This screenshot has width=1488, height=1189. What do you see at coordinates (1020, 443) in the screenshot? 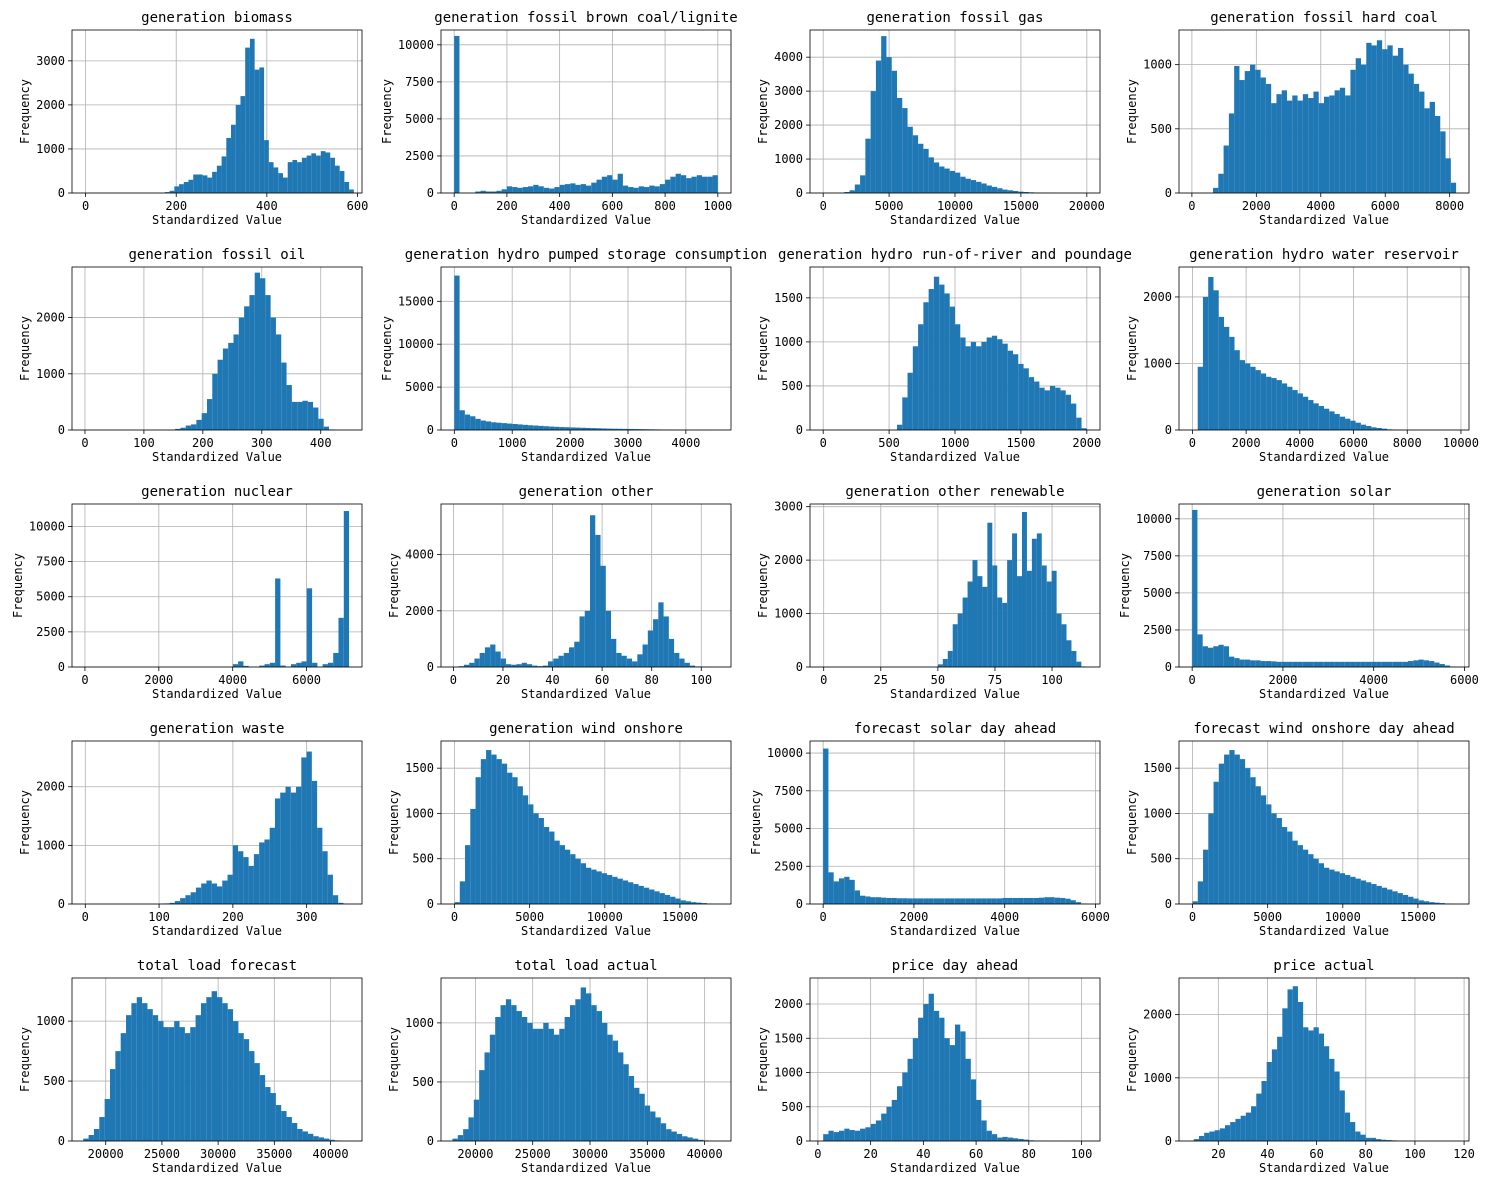
I see `x-tick-label: 1500` at bounding box center [1020, 443].